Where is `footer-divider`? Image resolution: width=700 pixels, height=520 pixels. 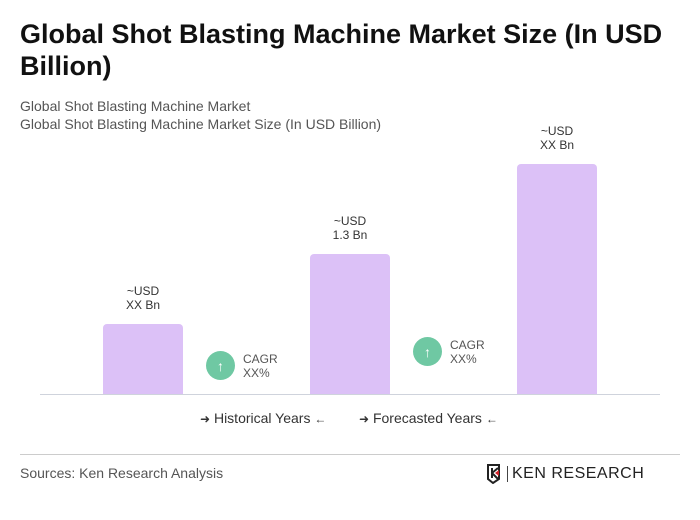 footer-divider is located at coordinates (350, 454).